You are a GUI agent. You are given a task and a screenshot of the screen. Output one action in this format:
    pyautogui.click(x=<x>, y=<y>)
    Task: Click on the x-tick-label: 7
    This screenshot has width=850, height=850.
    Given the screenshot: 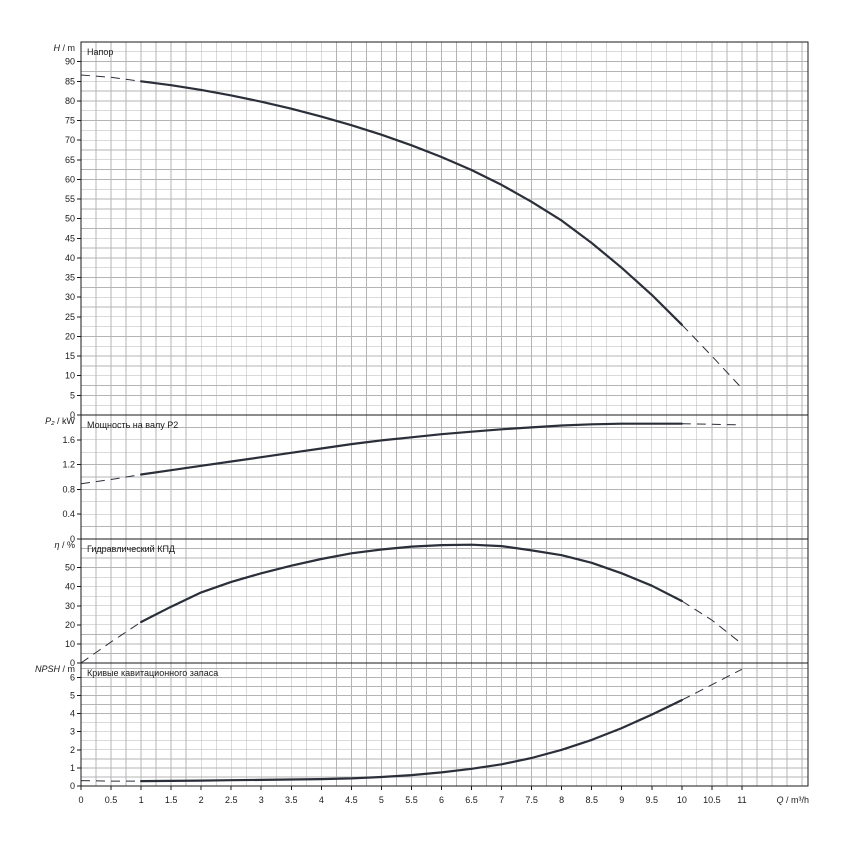 What is the action you would take?
    pyautogui.click(x=501, y=800)
    